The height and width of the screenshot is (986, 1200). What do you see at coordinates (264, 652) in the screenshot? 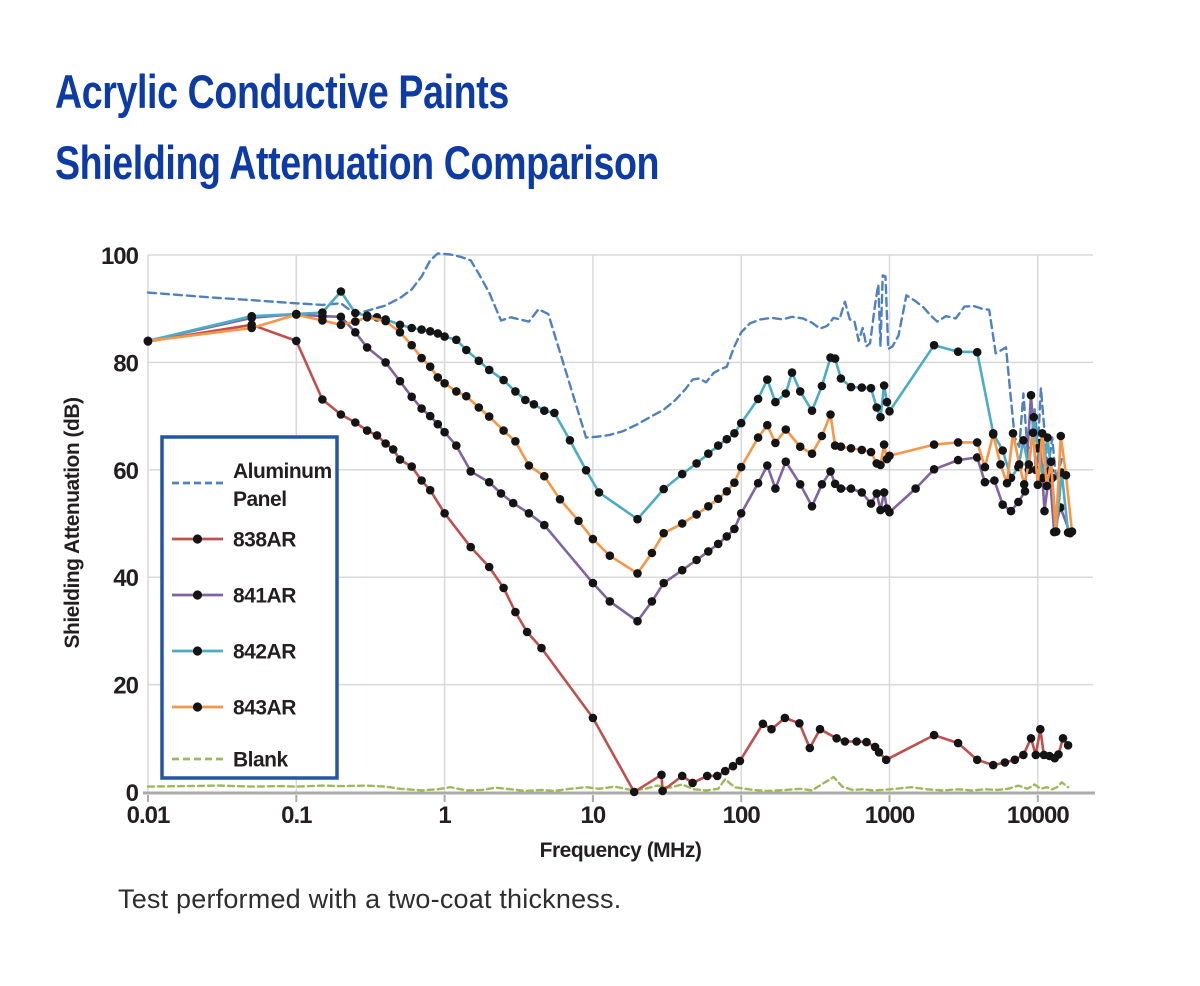
I see `legend-label: 842AR` at bounding box center [264, 652].